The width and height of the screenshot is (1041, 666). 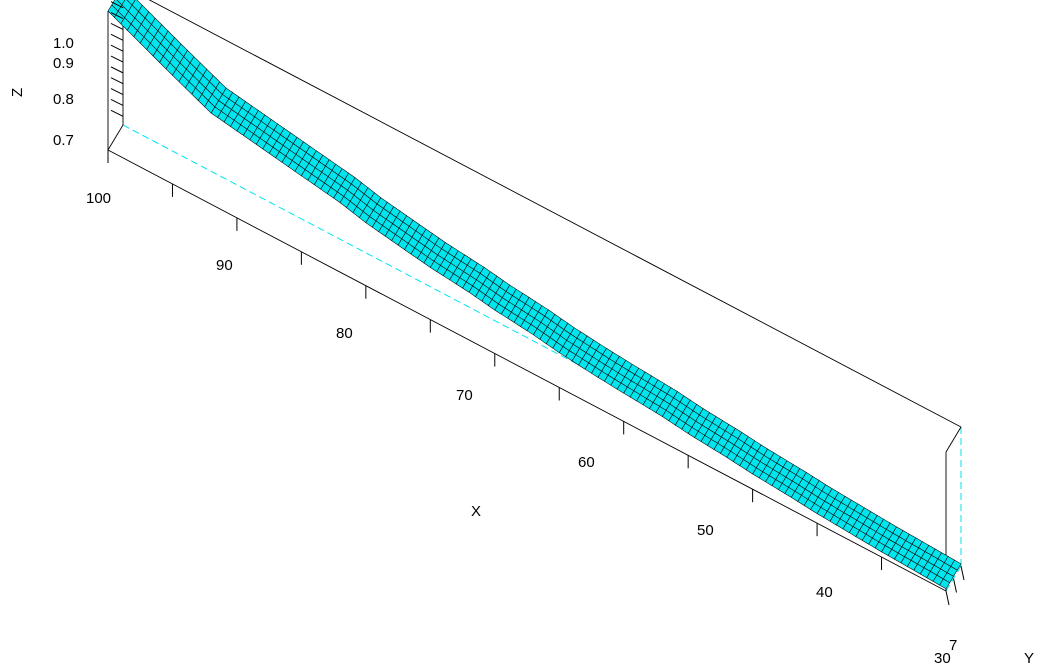 I want to click on z-tick-label-1-0: 1.0, so click(x=63, y=43).